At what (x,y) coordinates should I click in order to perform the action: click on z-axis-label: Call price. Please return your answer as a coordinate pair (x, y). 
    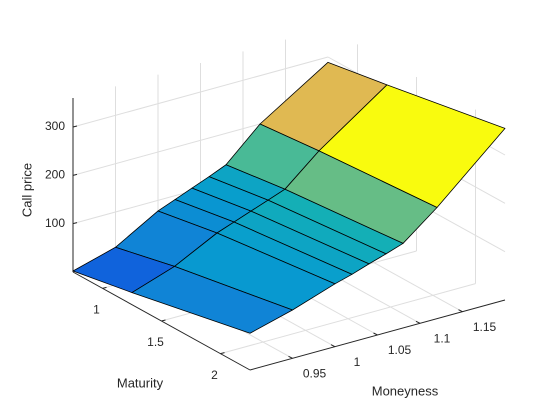
    Looking at the image, I should click on (26, 190).